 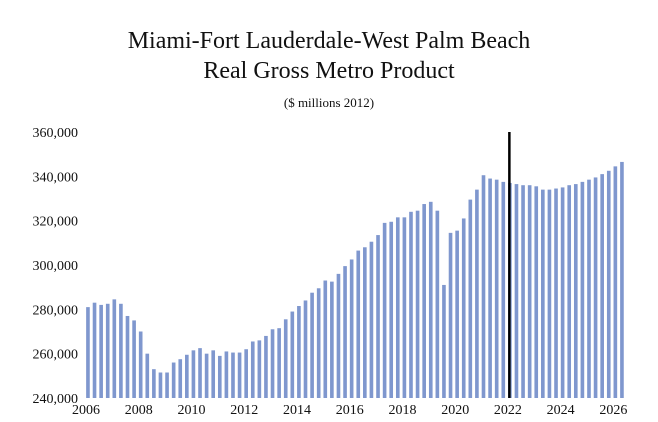 I want to click on chart-title-line-1: Miami-Fort Lauderdale-West Palm Beach, so click(x=329, y=41).